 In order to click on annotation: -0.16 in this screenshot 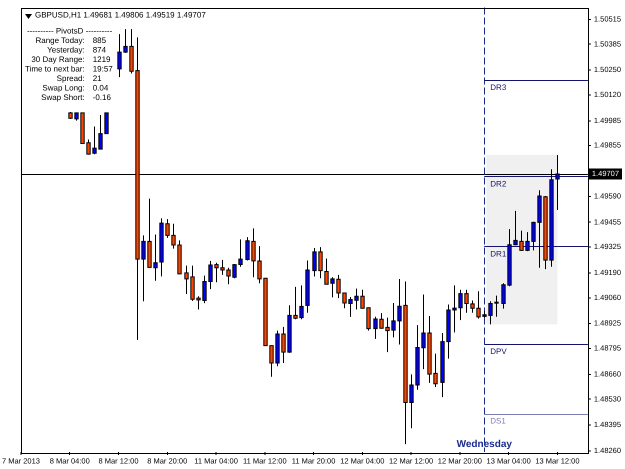, I will do `click(102, 97)`.